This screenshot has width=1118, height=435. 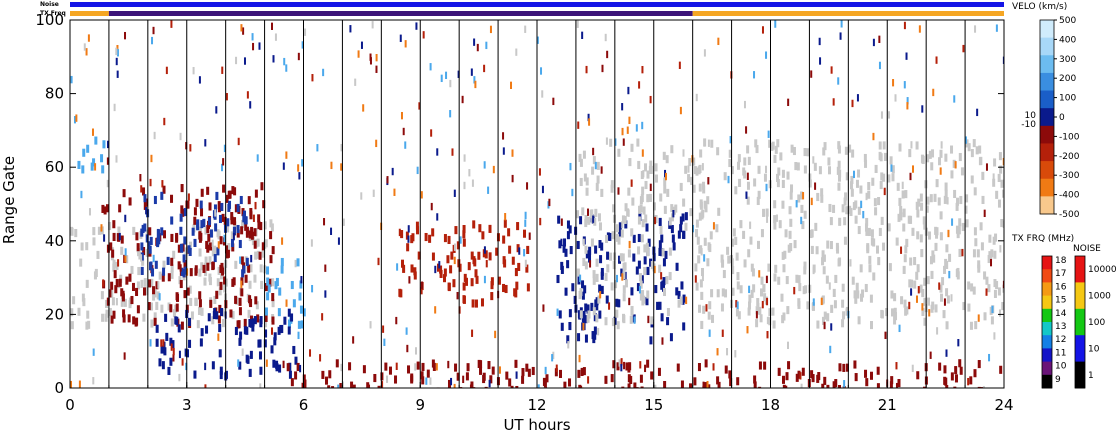 I want to click on velocity-colorbar-swatch, so click(x=1047, y=29).